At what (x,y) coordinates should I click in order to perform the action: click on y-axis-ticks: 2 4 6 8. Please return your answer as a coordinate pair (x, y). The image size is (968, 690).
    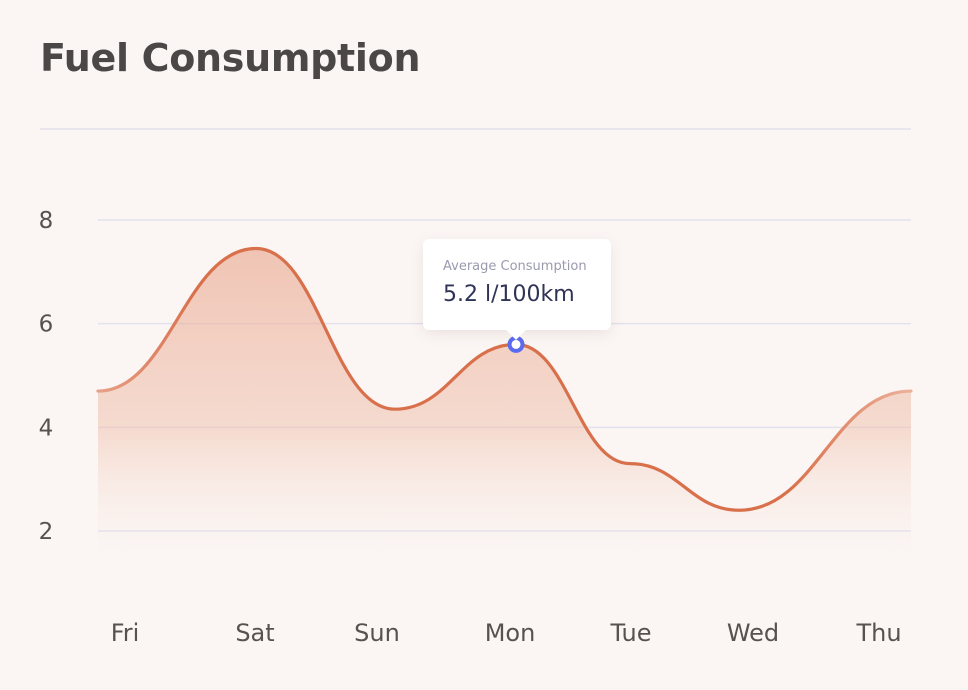
    Looking at the image, I should click on (46, 376).